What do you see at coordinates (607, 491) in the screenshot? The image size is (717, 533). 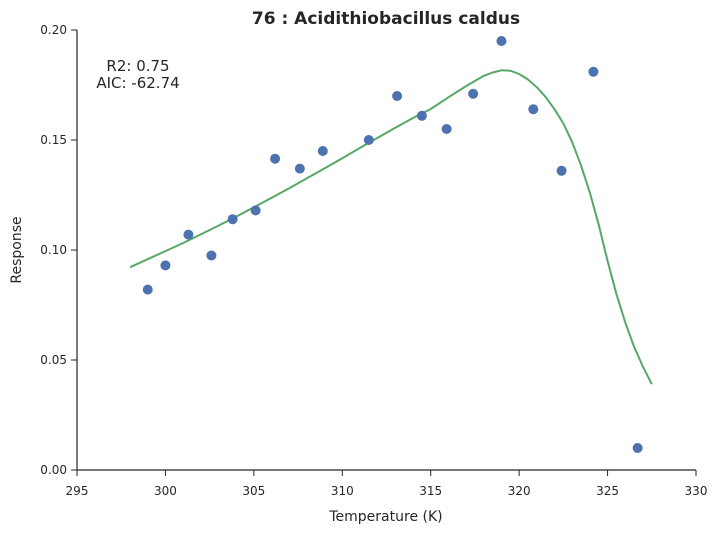 I see `x-tick-label: 325` at bounding box center [607, 491].